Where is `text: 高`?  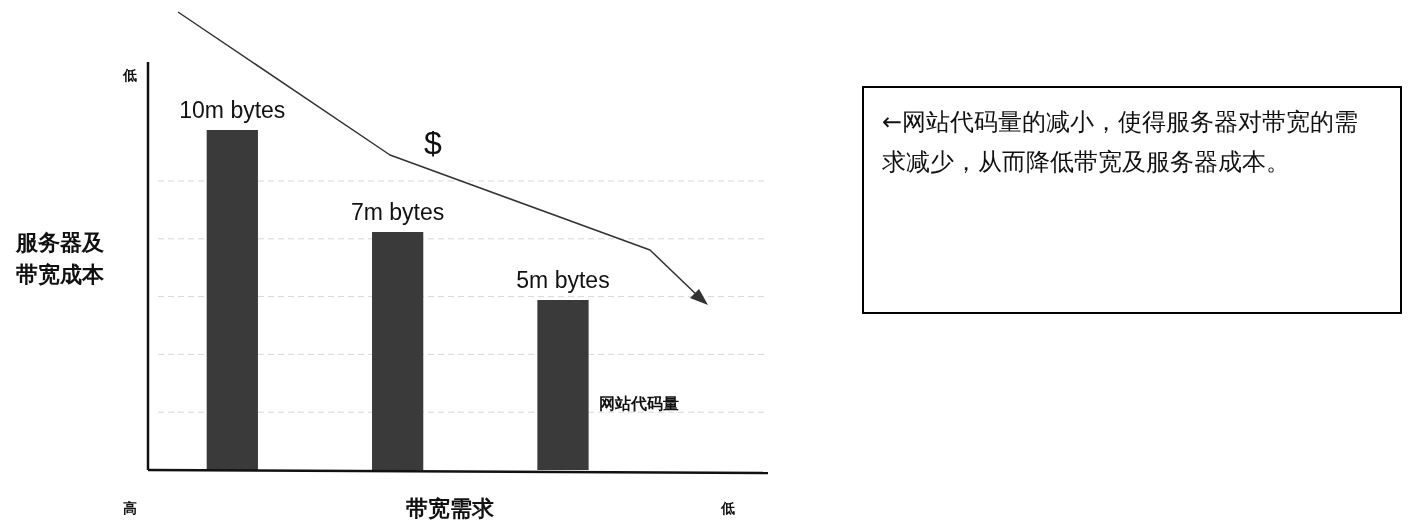
text: 高 is located at coordinates (130, 508).